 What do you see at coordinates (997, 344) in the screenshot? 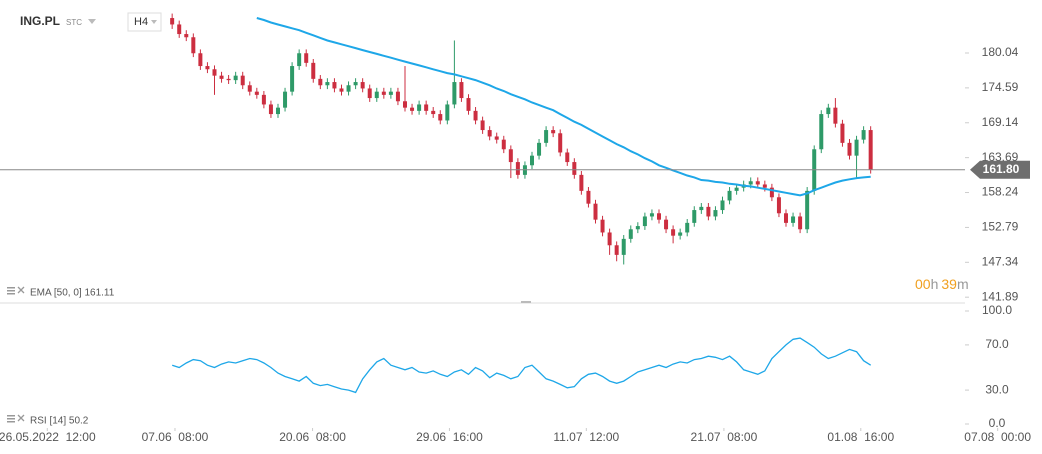
I see `y-tick-label: 70.0` at bounding box center [997, 344].